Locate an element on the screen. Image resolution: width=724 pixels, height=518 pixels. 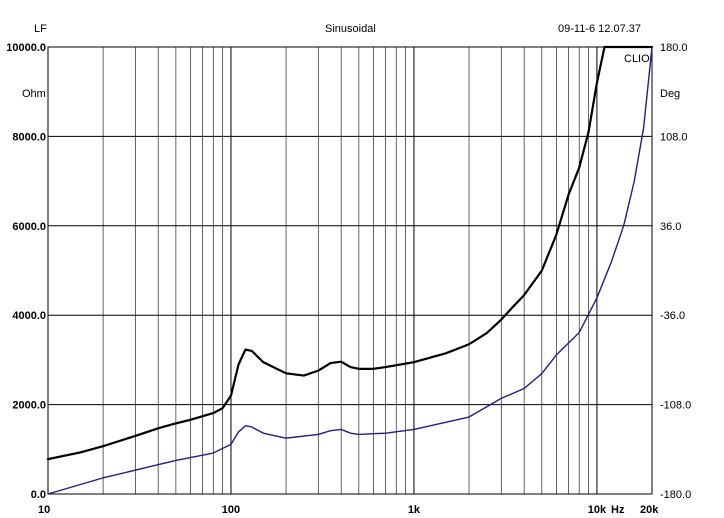
x-axis-tick-label: 10 is located at coordinates (44, 510).